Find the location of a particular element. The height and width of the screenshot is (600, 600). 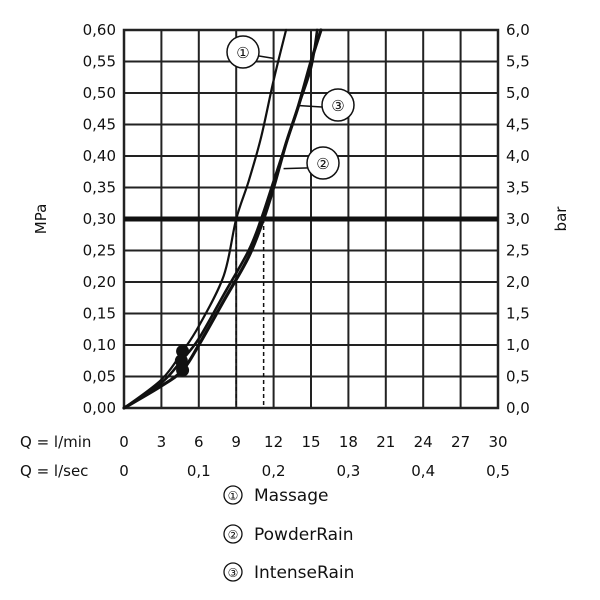

callout-number-1: ① is located at coordinates (242, 53).